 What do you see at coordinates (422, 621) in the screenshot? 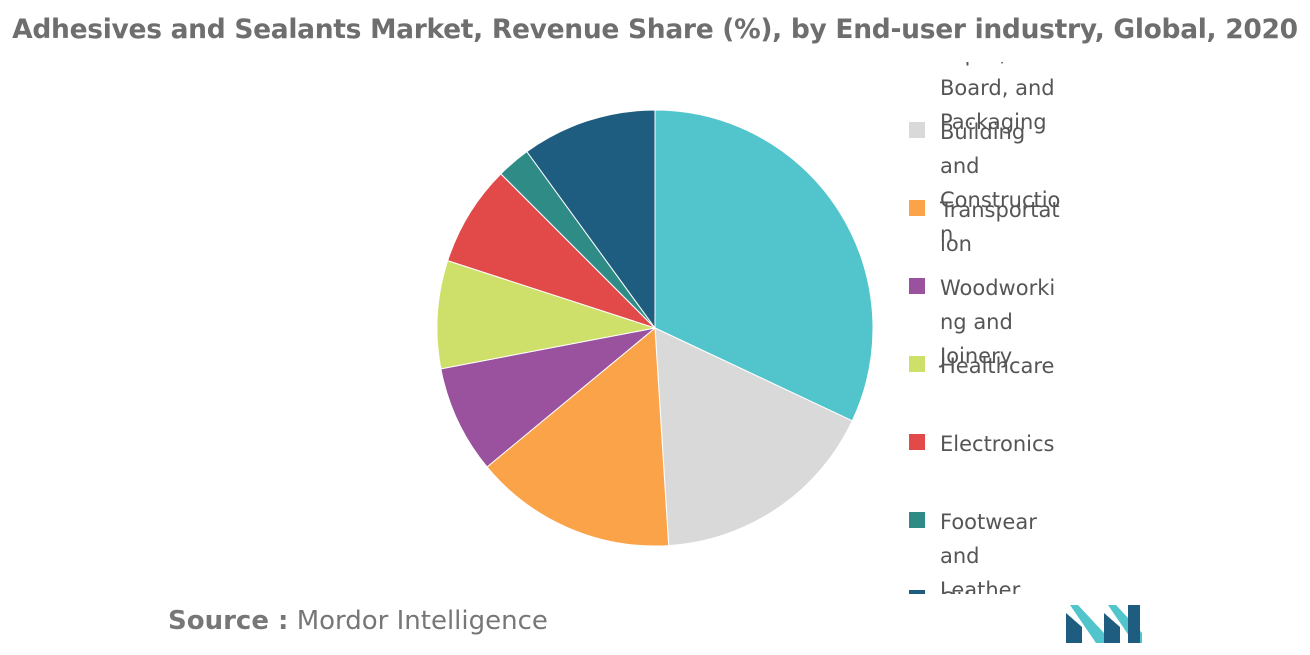
I see `source-text: Mordor Intelligence` at bounding box center [422, 621].